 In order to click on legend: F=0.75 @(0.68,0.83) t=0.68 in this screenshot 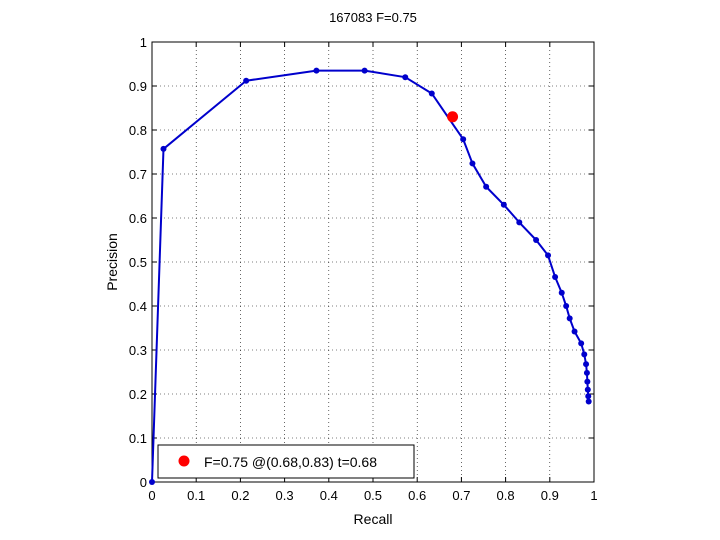, I will do `click(286, 461)`.